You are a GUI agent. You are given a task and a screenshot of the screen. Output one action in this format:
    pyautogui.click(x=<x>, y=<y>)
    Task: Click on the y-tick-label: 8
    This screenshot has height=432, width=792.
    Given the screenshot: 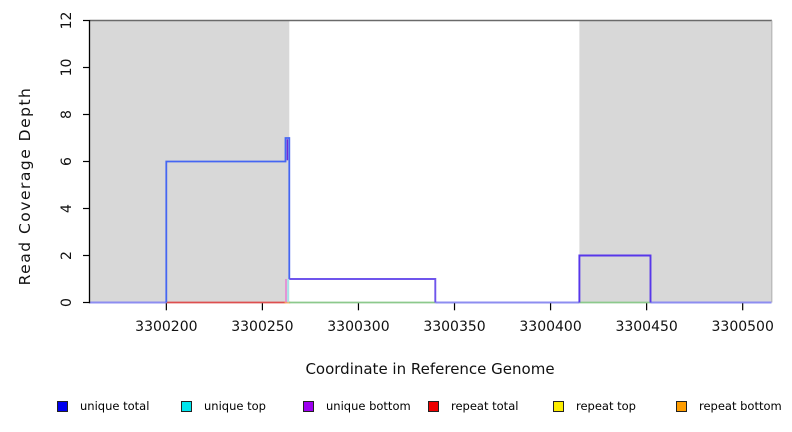 What is the action you would take?
    pyautogui.click(x=67, y=114)
    